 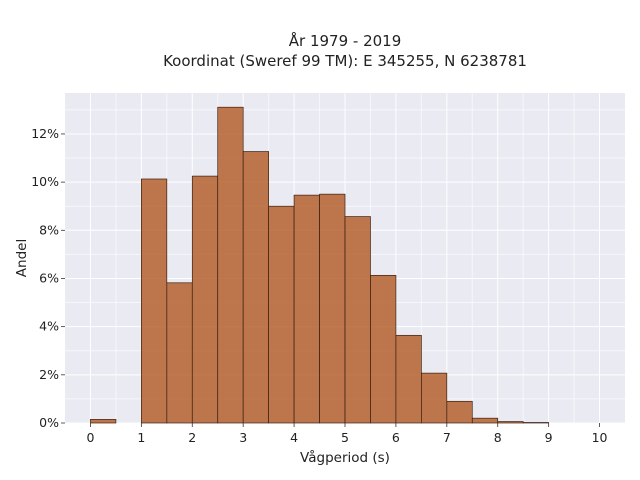 I want to click on x-tick-label-10: 10, so click(x=600, y=437).